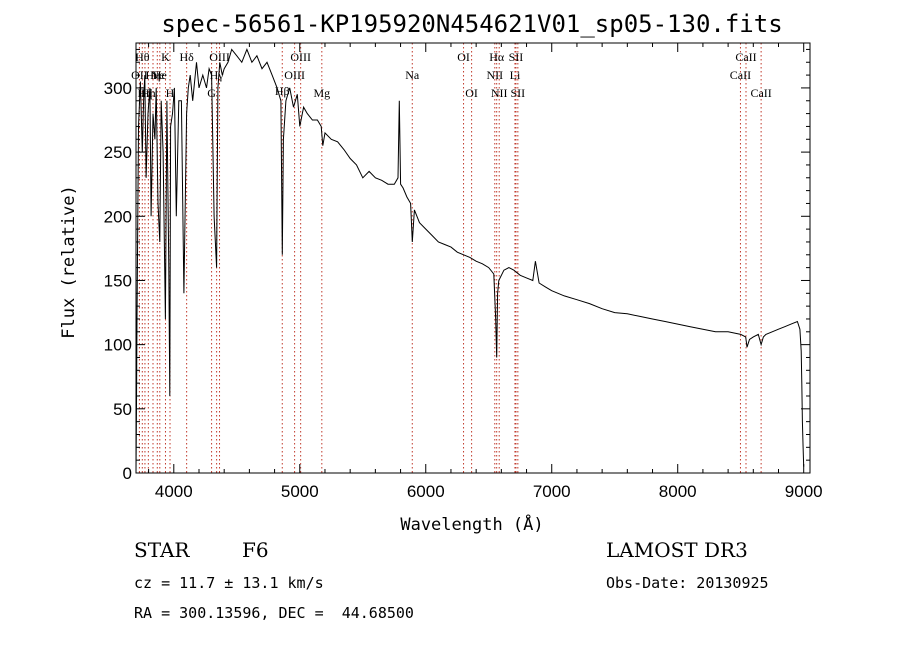 This screenshot has height=649, width=900. What do you see at coordinates (255, 550) in the screenshot?
I see `object-subclass: F6` at bounding box center [255, 550].